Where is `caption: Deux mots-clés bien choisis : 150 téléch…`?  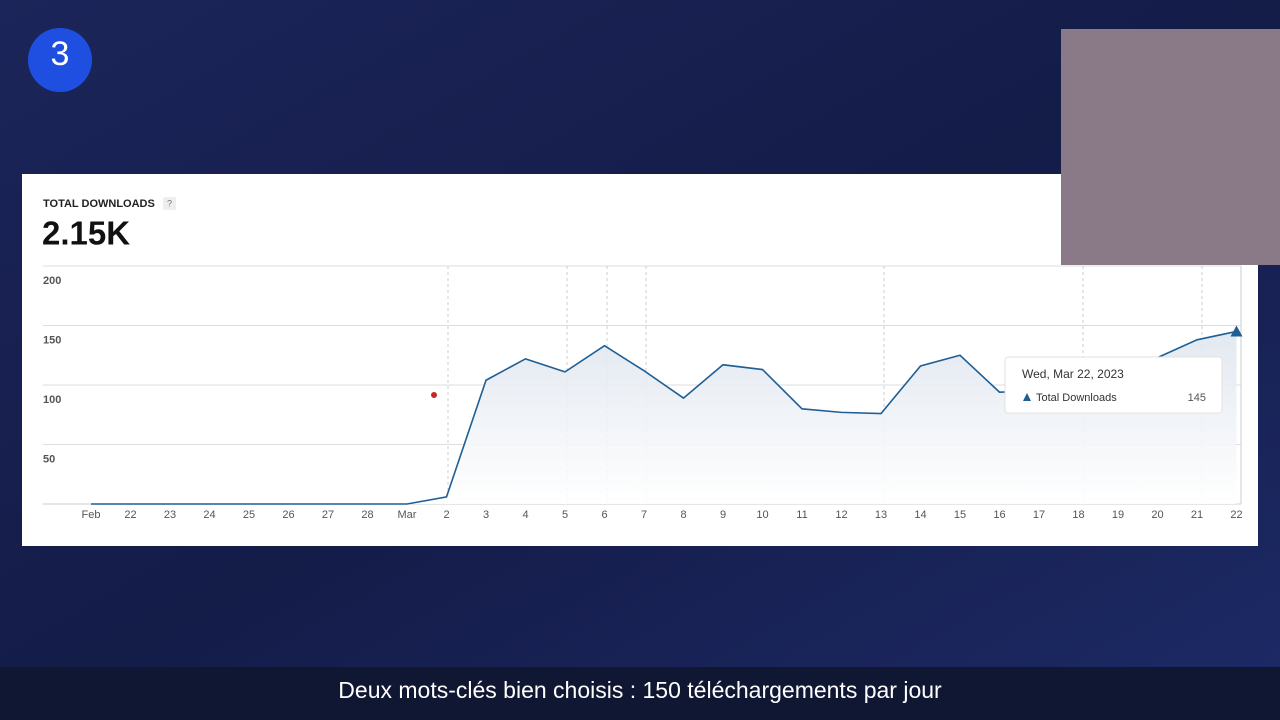
caption: Deux mots-clés bien choisis : 150 téléch… is located at coordinates (640, 690).